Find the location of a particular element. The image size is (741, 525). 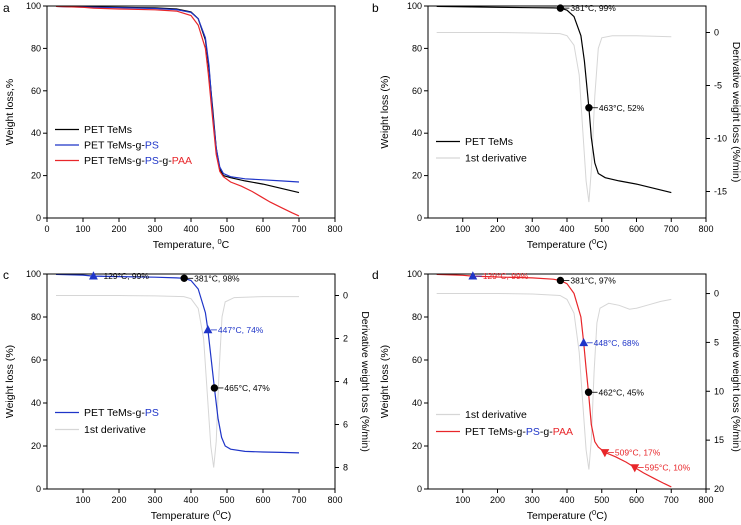

y2-tick-label: 6 is located at coordinates (345, 425).